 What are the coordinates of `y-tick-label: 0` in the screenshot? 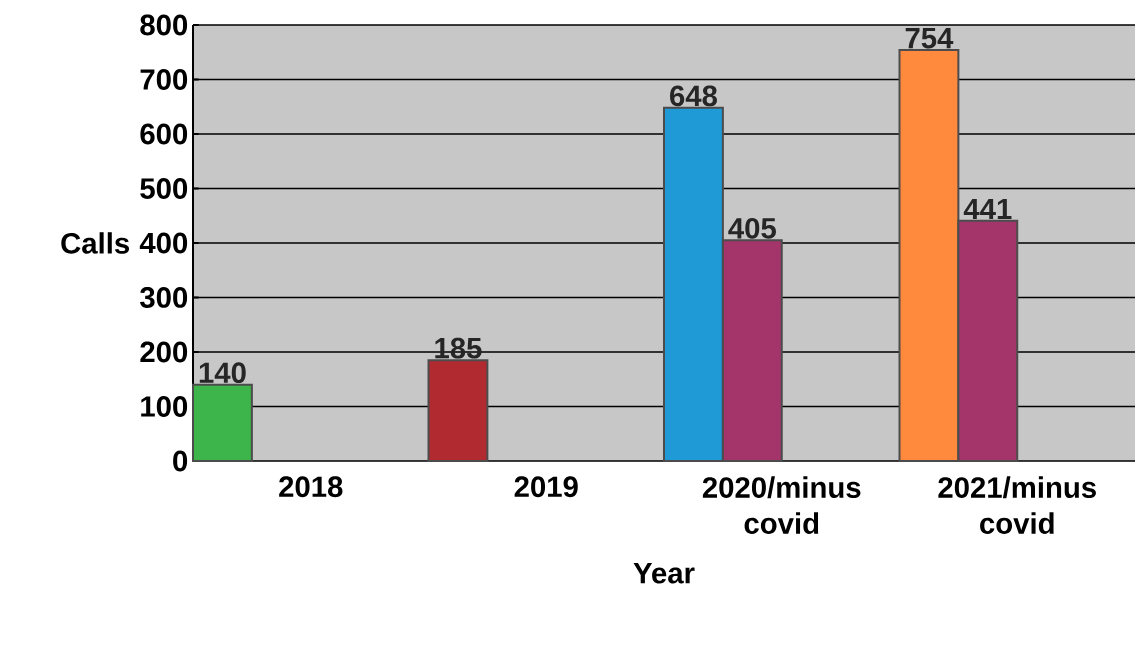 It's located at (180, 461).